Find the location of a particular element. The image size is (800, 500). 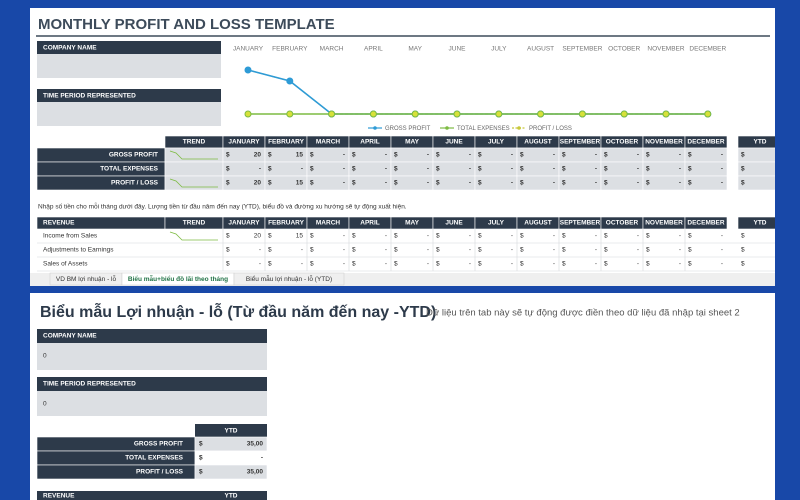

legend-marker is located at coordinates (519, 128).